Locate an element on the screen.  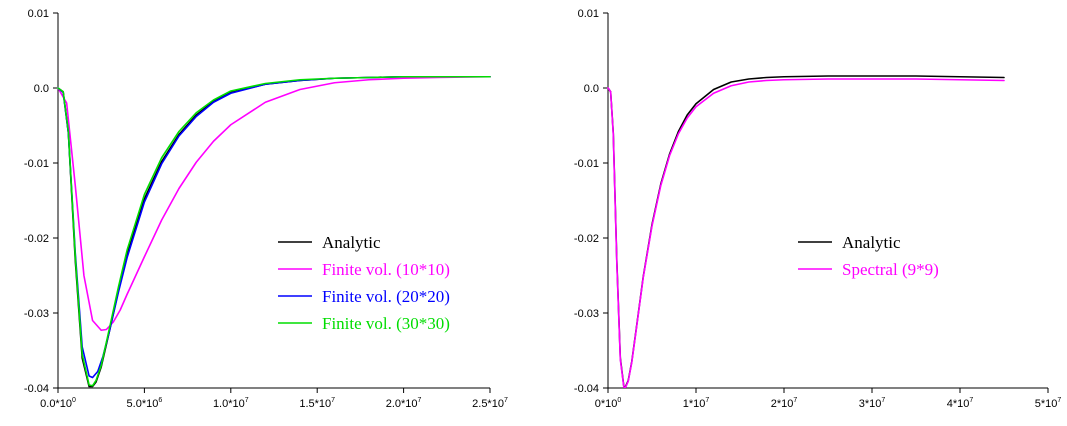
legend-label: Spectral (9*9) is located at coordinates (890, 269).